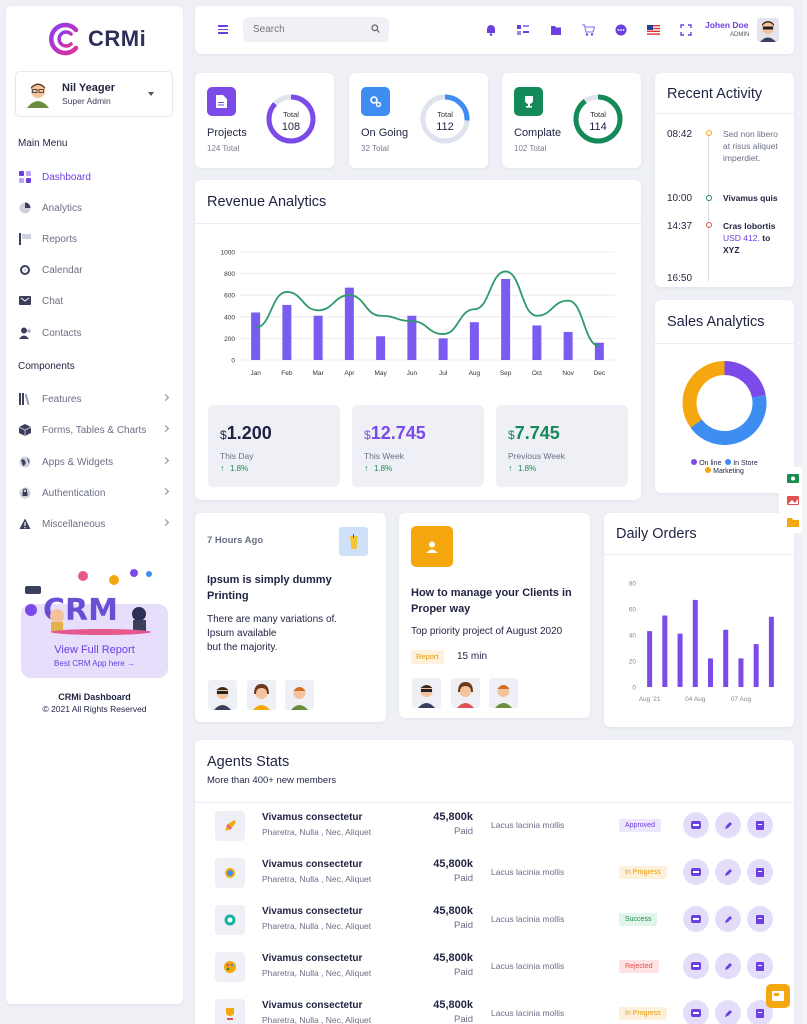 This screenshot has height=1024, width=807. Describe the element at coordinates (93, 333) in the screenshot. I see `sidebar-item-contacts: Contacts` at that location.